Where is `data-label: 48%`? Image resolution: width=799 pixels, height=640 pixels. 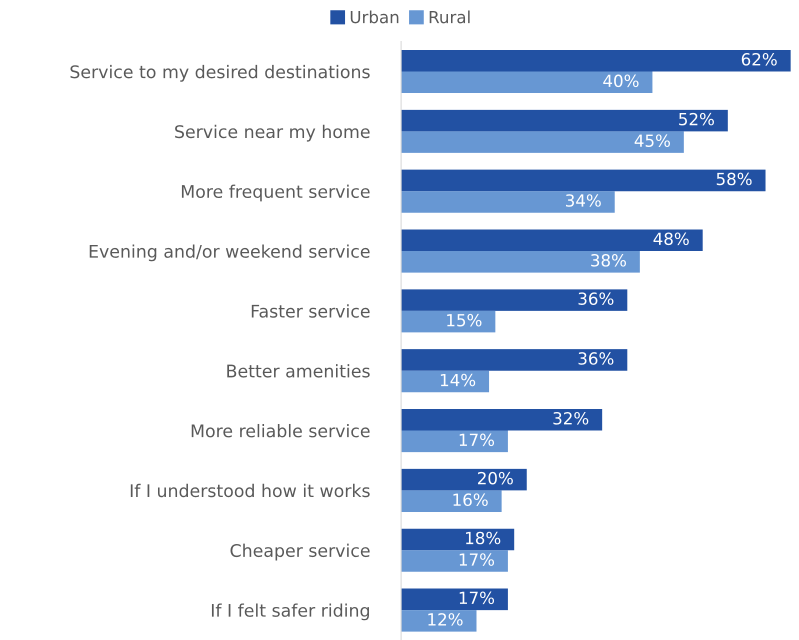 data-label: 48% is located at coordinates (671, 239).